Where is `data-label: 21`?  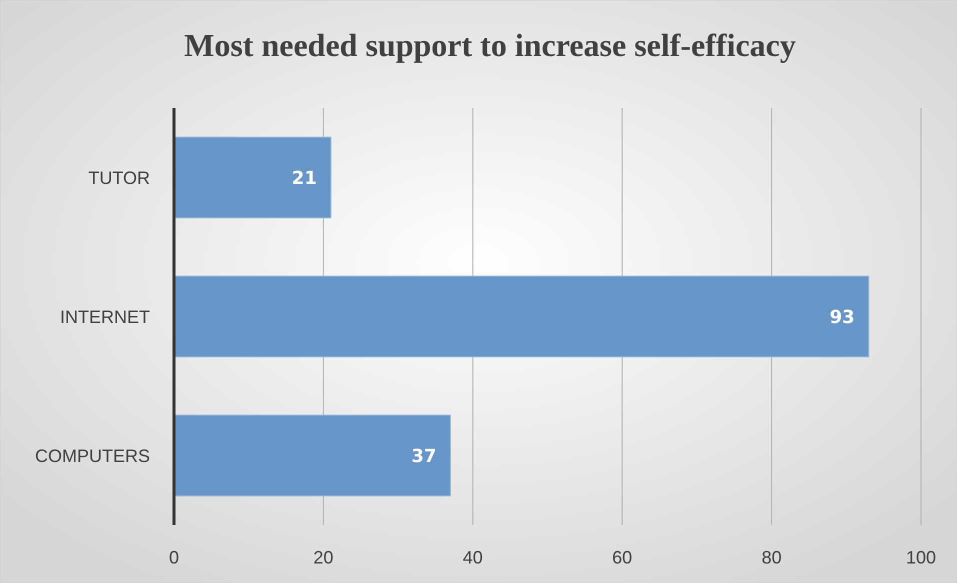 data-label: 21 is located at coordinates (304, 178).